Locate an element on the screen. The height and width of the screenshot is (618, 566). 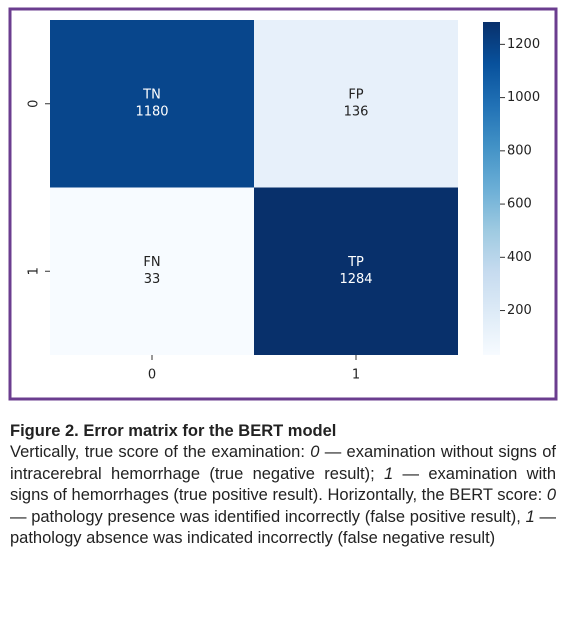
cell-annotation: TP is located at coordinates (355, 262).